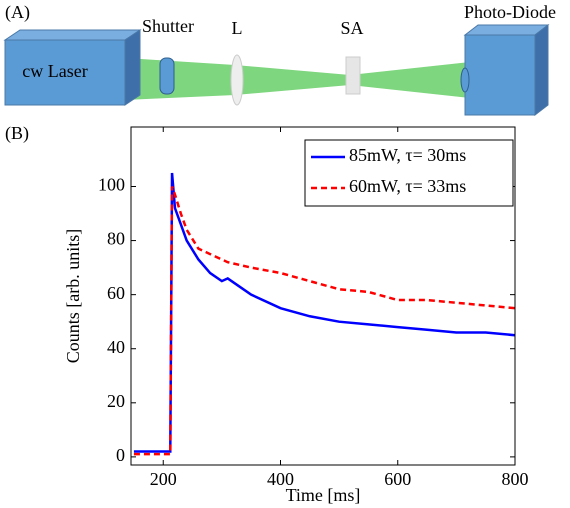 The height and width of the screenshot is (508, 570). What do you see at coordinates (17, 133) in the screenshot?
I see `panel-label: (B)` at bounding box center [17, 133].